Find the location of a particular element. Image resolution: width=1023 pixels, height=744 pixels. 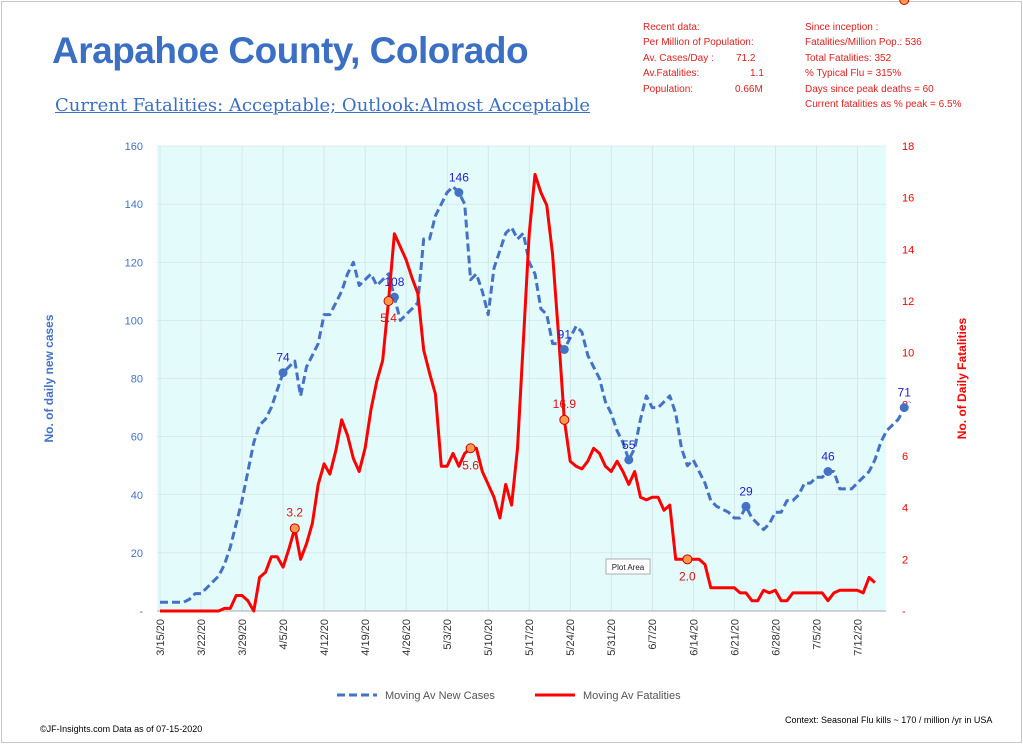

right-axis-tick-label: 16 is located at coordinates (908, 199).